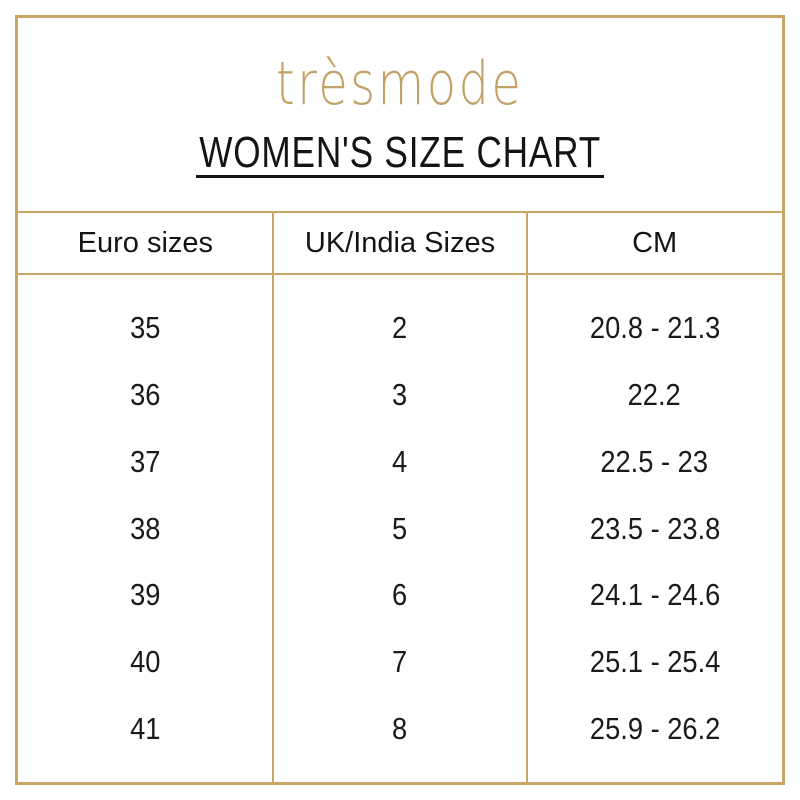 The width and height of the screenshot is (800, 800). I want to click on table-row: 39 6 24.1 - 24.6, so click(400, 595).